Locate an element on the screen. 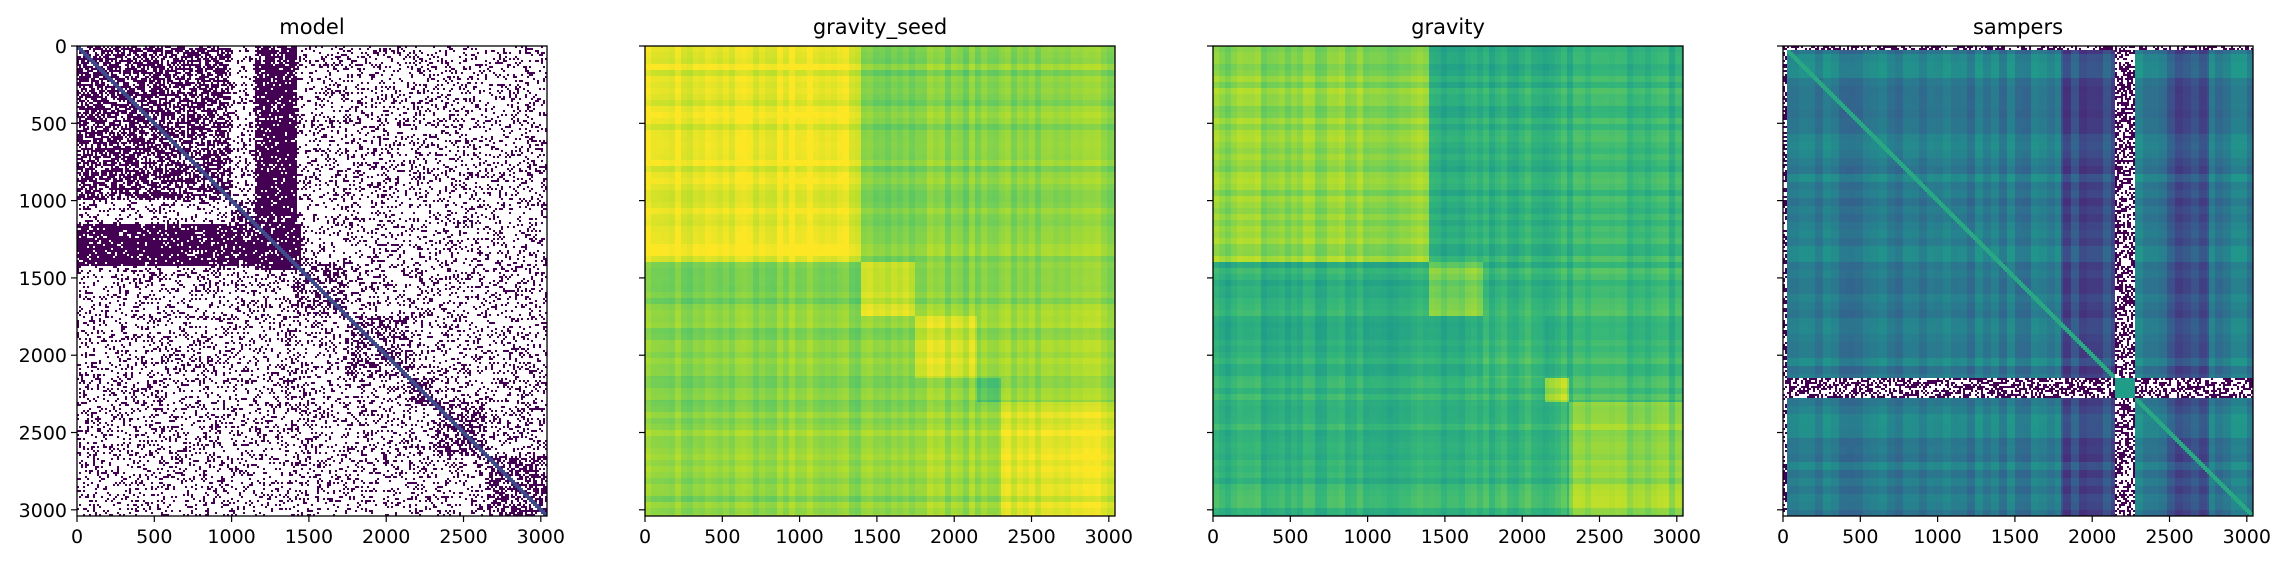  y-tick-label: 0 is located at coordinates (61, 47).